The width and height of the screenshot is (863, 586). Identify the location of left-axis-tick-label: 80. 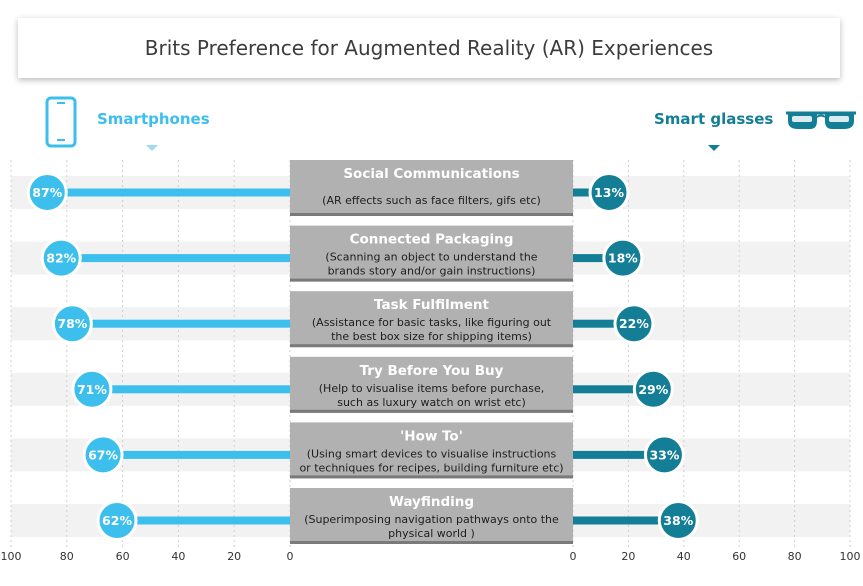
(67, 556).